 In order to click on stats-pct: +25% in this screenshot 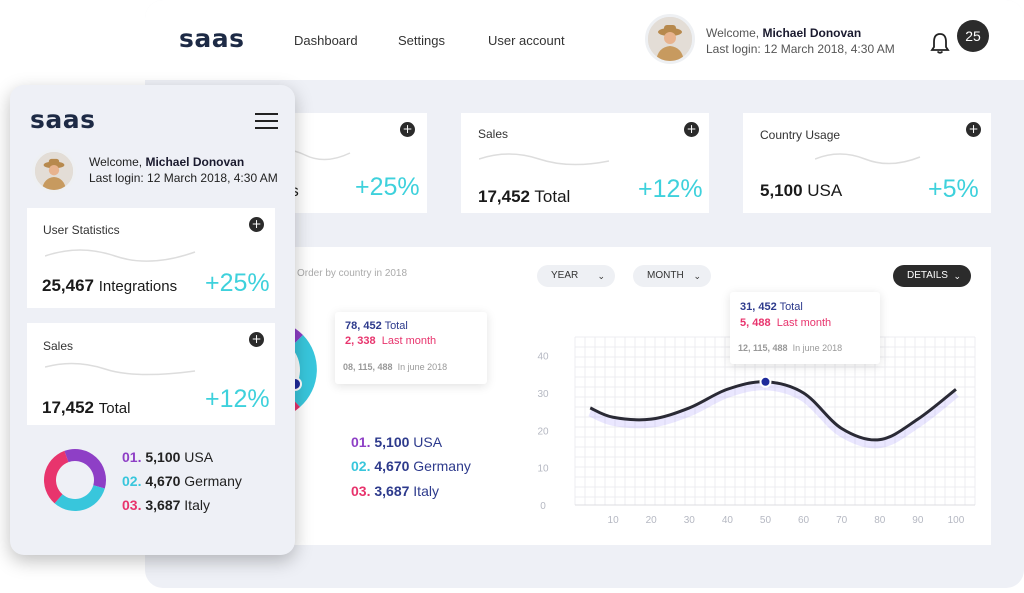, I will do `click(237, 283)`.